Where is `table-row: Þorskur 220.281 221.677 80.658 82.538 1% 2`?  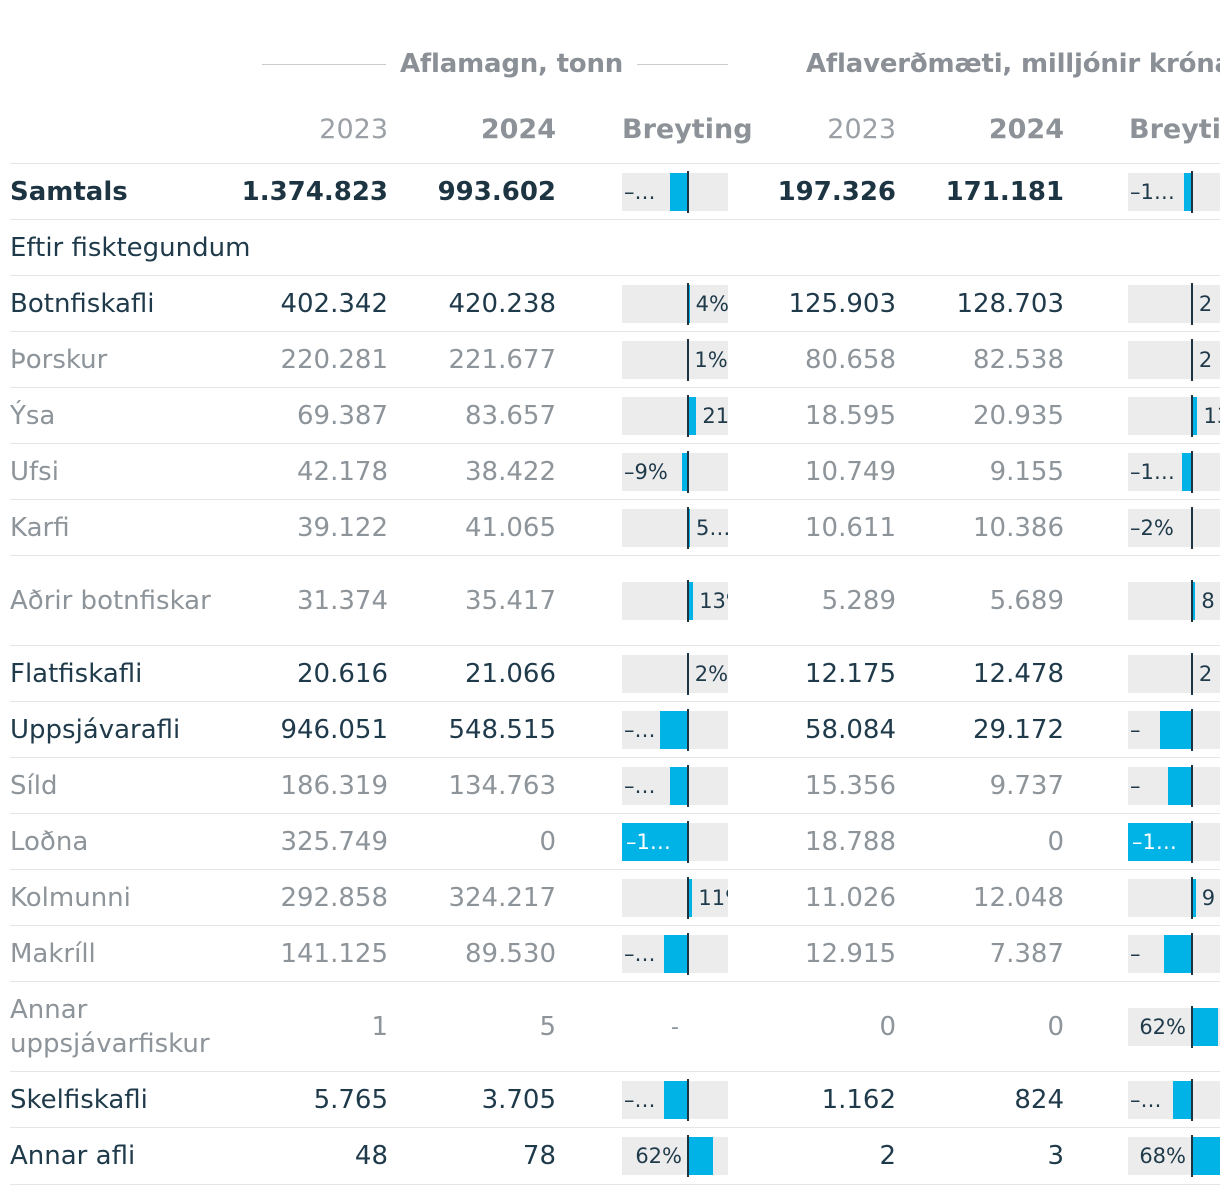
table-row: Þorskur 220.281 221.677 80.658 82.538 1% 2 is located at coordinates (615, 359).